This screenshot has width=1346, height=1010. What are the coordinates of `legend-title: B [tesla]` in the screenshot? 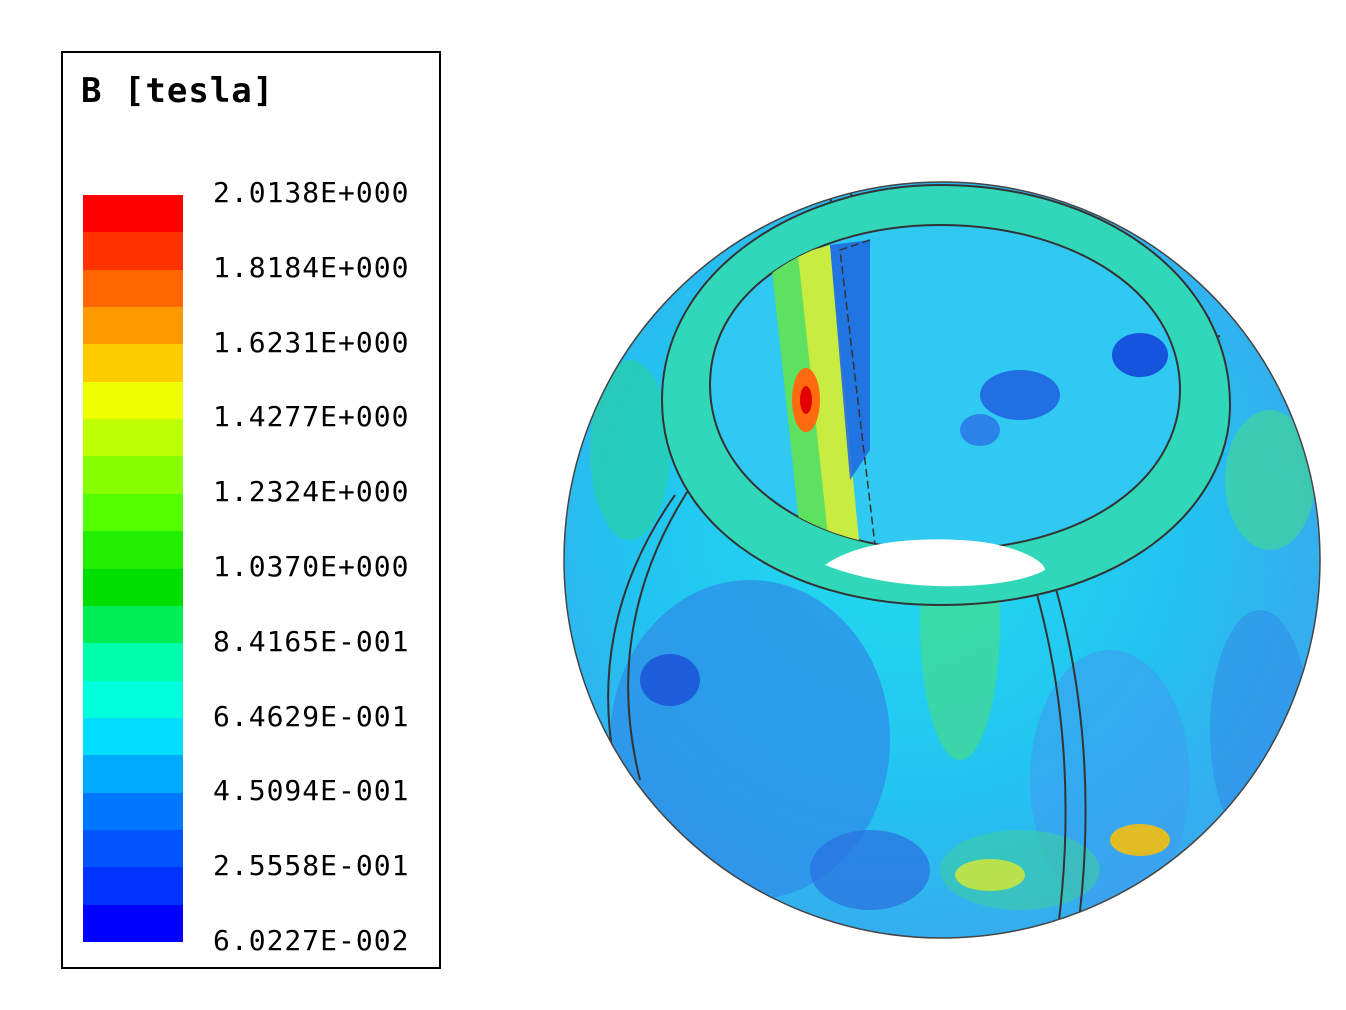 It's located at (178, 91).